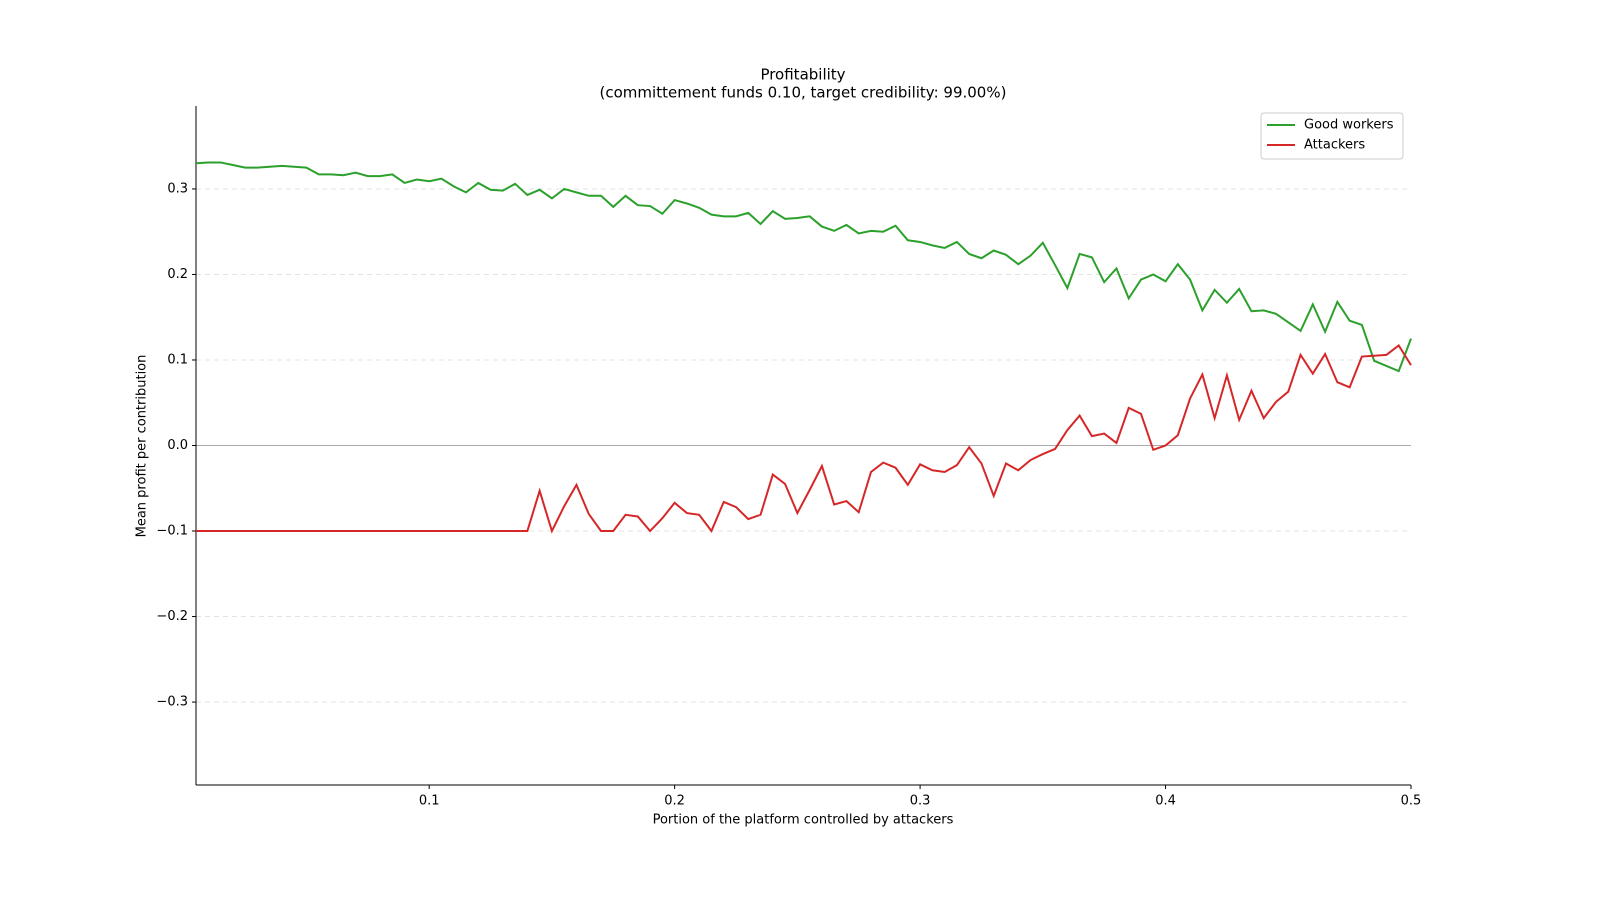 Image resolution: width=1600 pixels, height=900 pixels. I want to click on y-tick-label: −0.1, so click(172, 531).